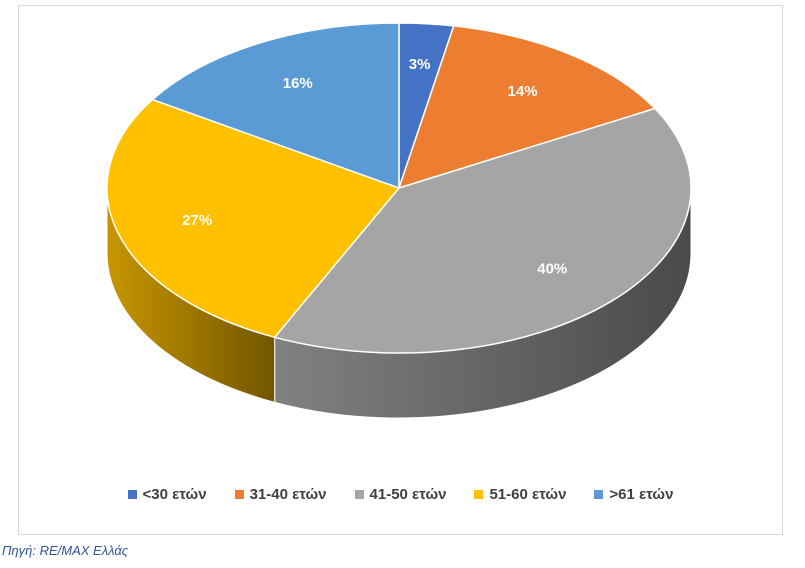 This screenshot has width=805, height=568. What do you see at coordinates (288, 494) in the screenshot?
I see `legend-label-1: 31-40 ετών` at bounding box center [288, 494].